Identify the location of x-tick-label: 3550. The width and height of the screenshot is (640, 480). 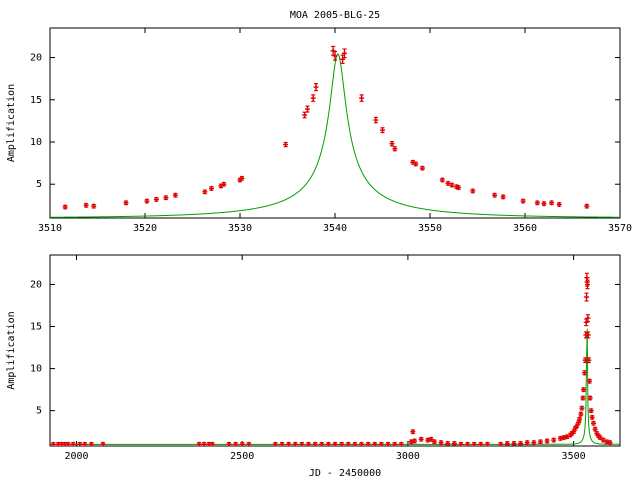
(430, 228).